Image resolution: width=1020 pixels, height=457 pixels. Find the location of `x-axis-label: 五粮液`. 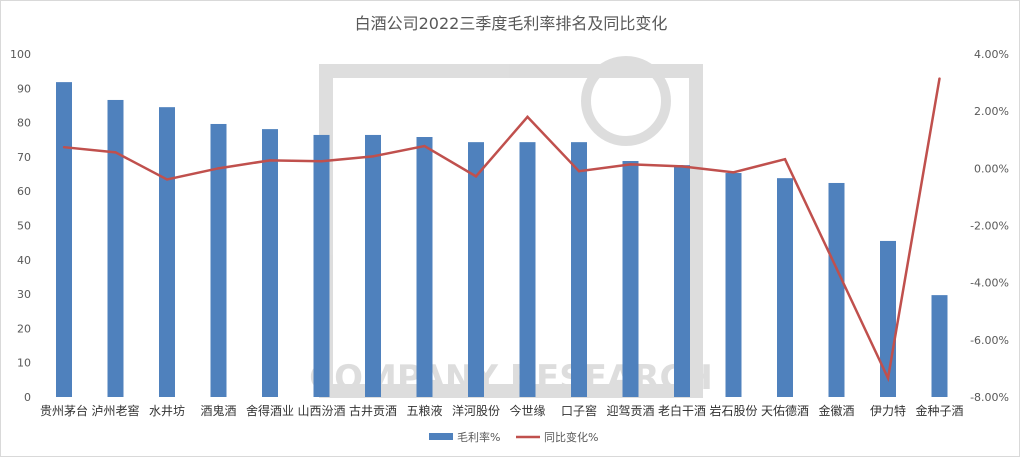

x-axis-label: 五粮液 is located at coordinates (424, 410).